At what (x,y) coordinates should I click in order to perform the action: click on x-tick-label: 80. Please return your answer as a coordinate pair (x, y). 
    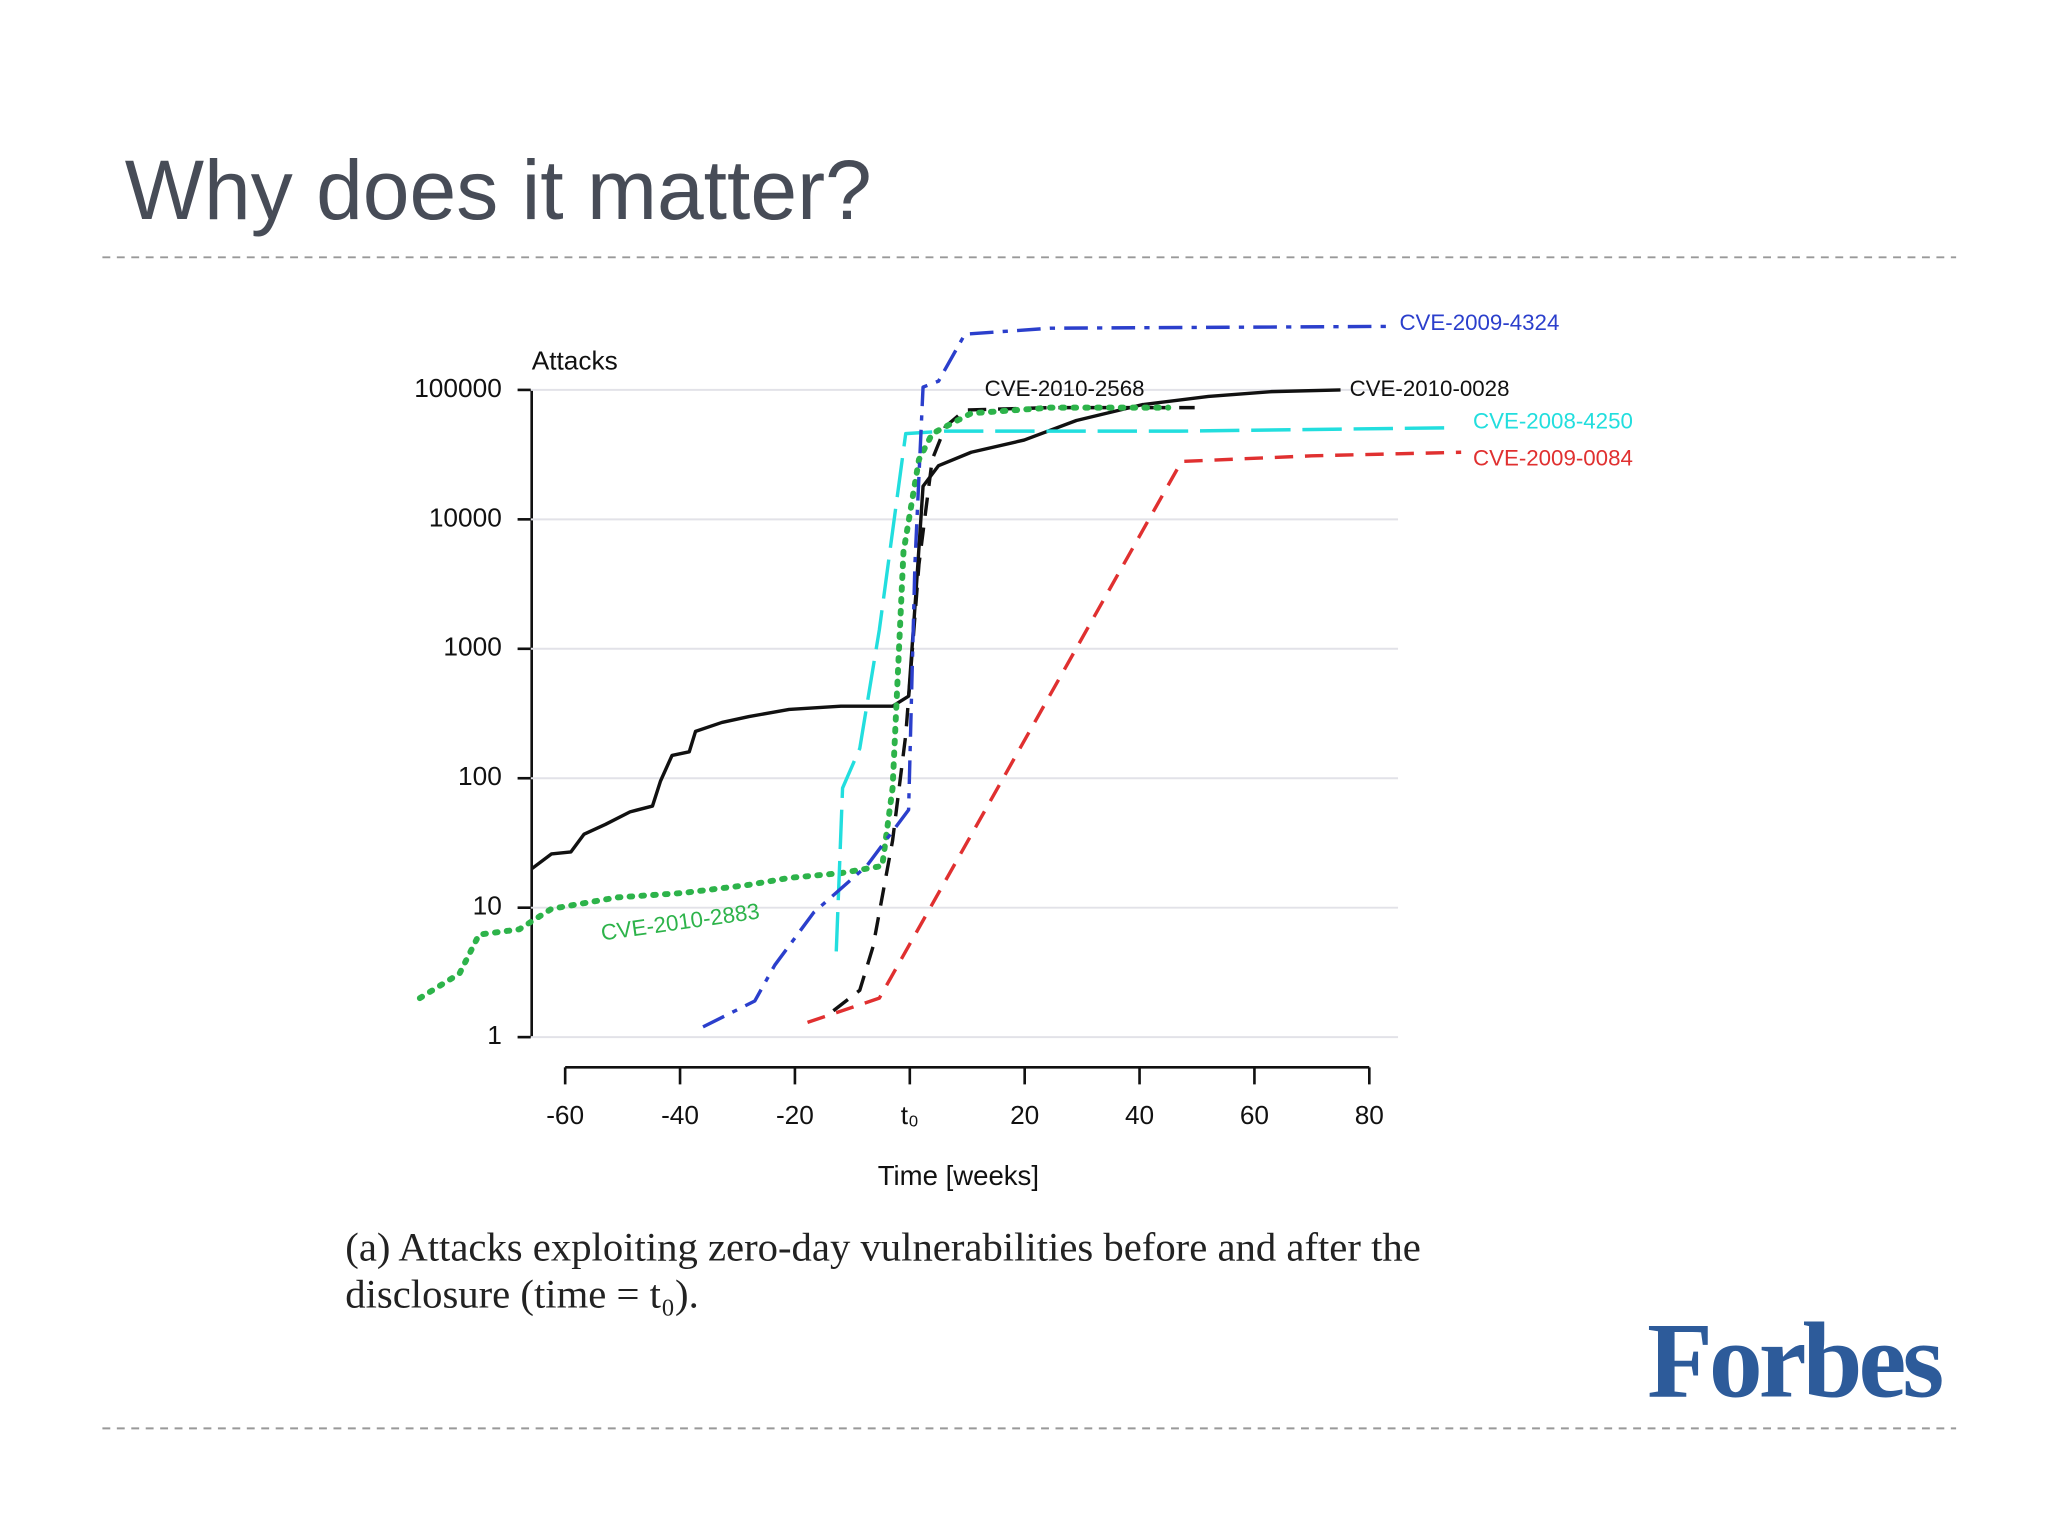
    Looking at the image, I should click on (1369, 1115).